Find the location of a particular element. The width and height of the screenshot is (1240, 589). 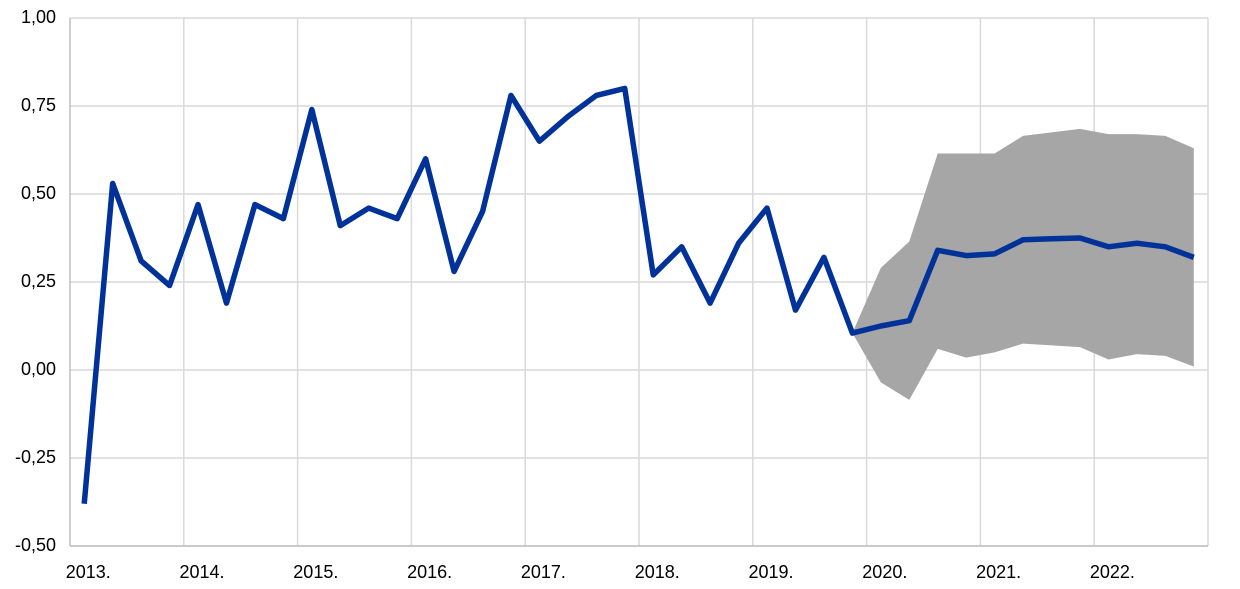

x-tick-label: 2021. is located at coordinates (998, 572).